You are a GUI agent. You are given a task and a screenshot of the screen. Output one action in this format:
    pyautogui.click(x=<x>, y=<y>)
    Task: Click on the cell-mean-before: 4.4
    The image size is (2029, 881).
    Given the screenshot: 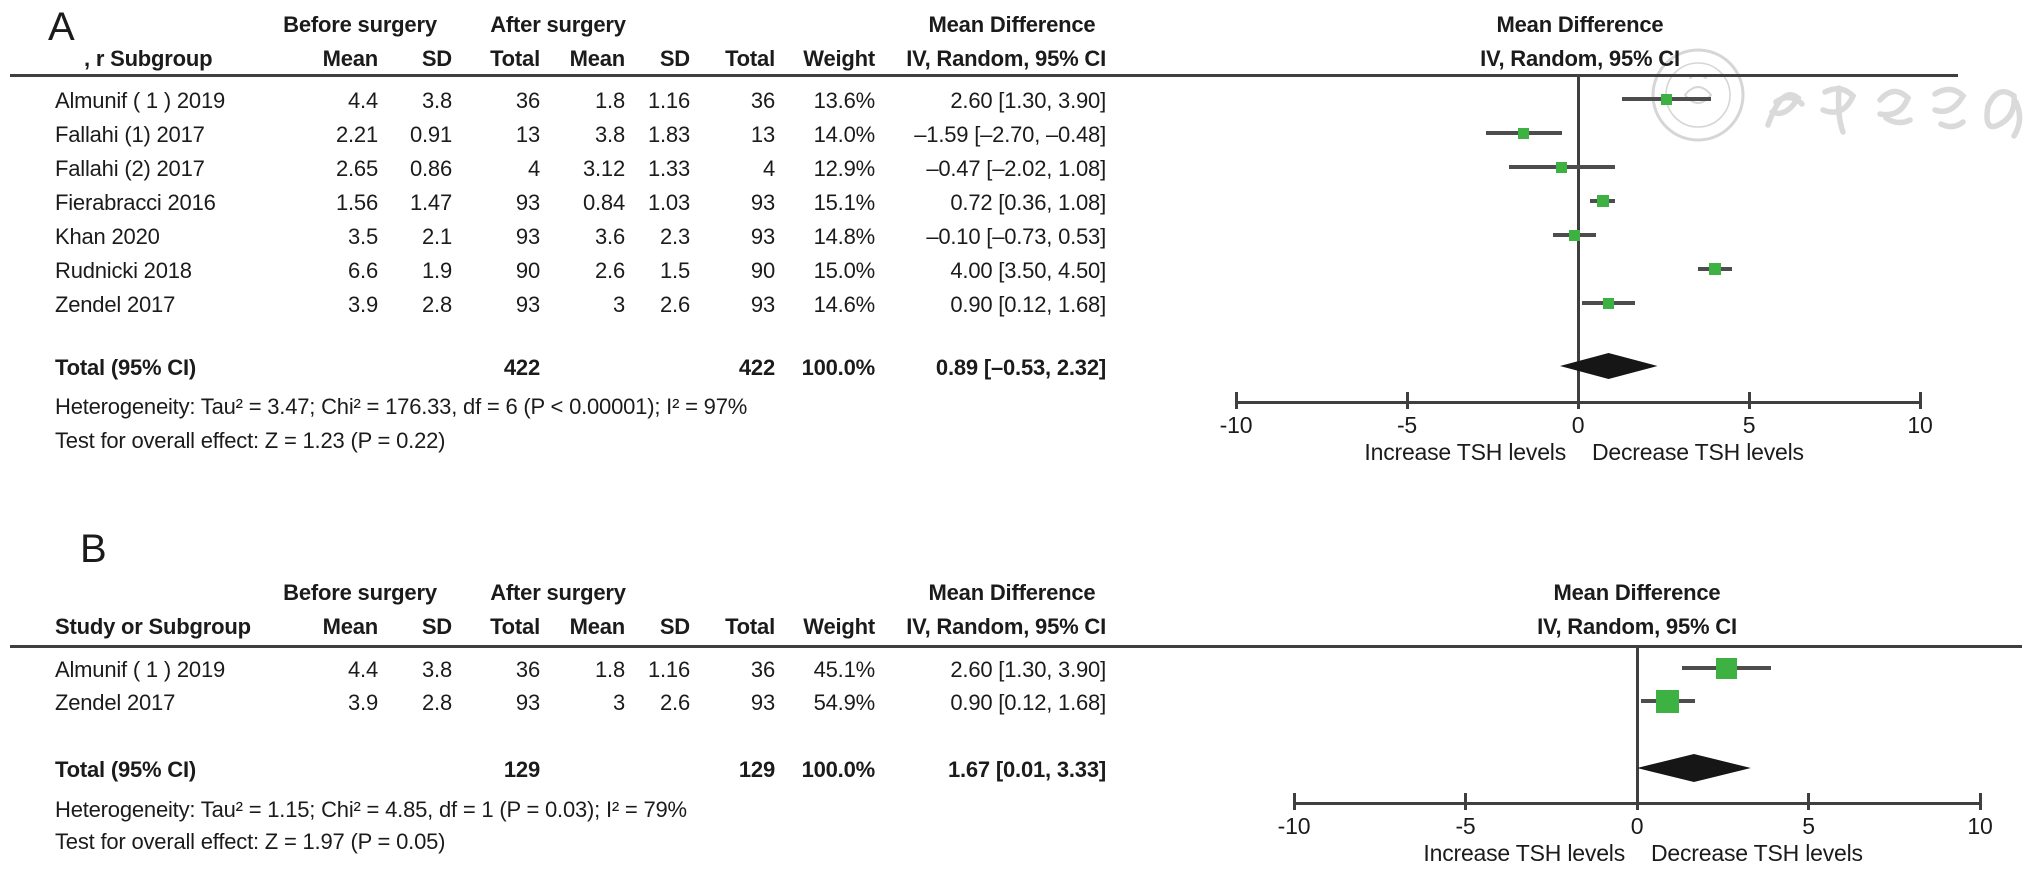 What is the action you would take?
    pyautogui.click(x=363, y=100)
    